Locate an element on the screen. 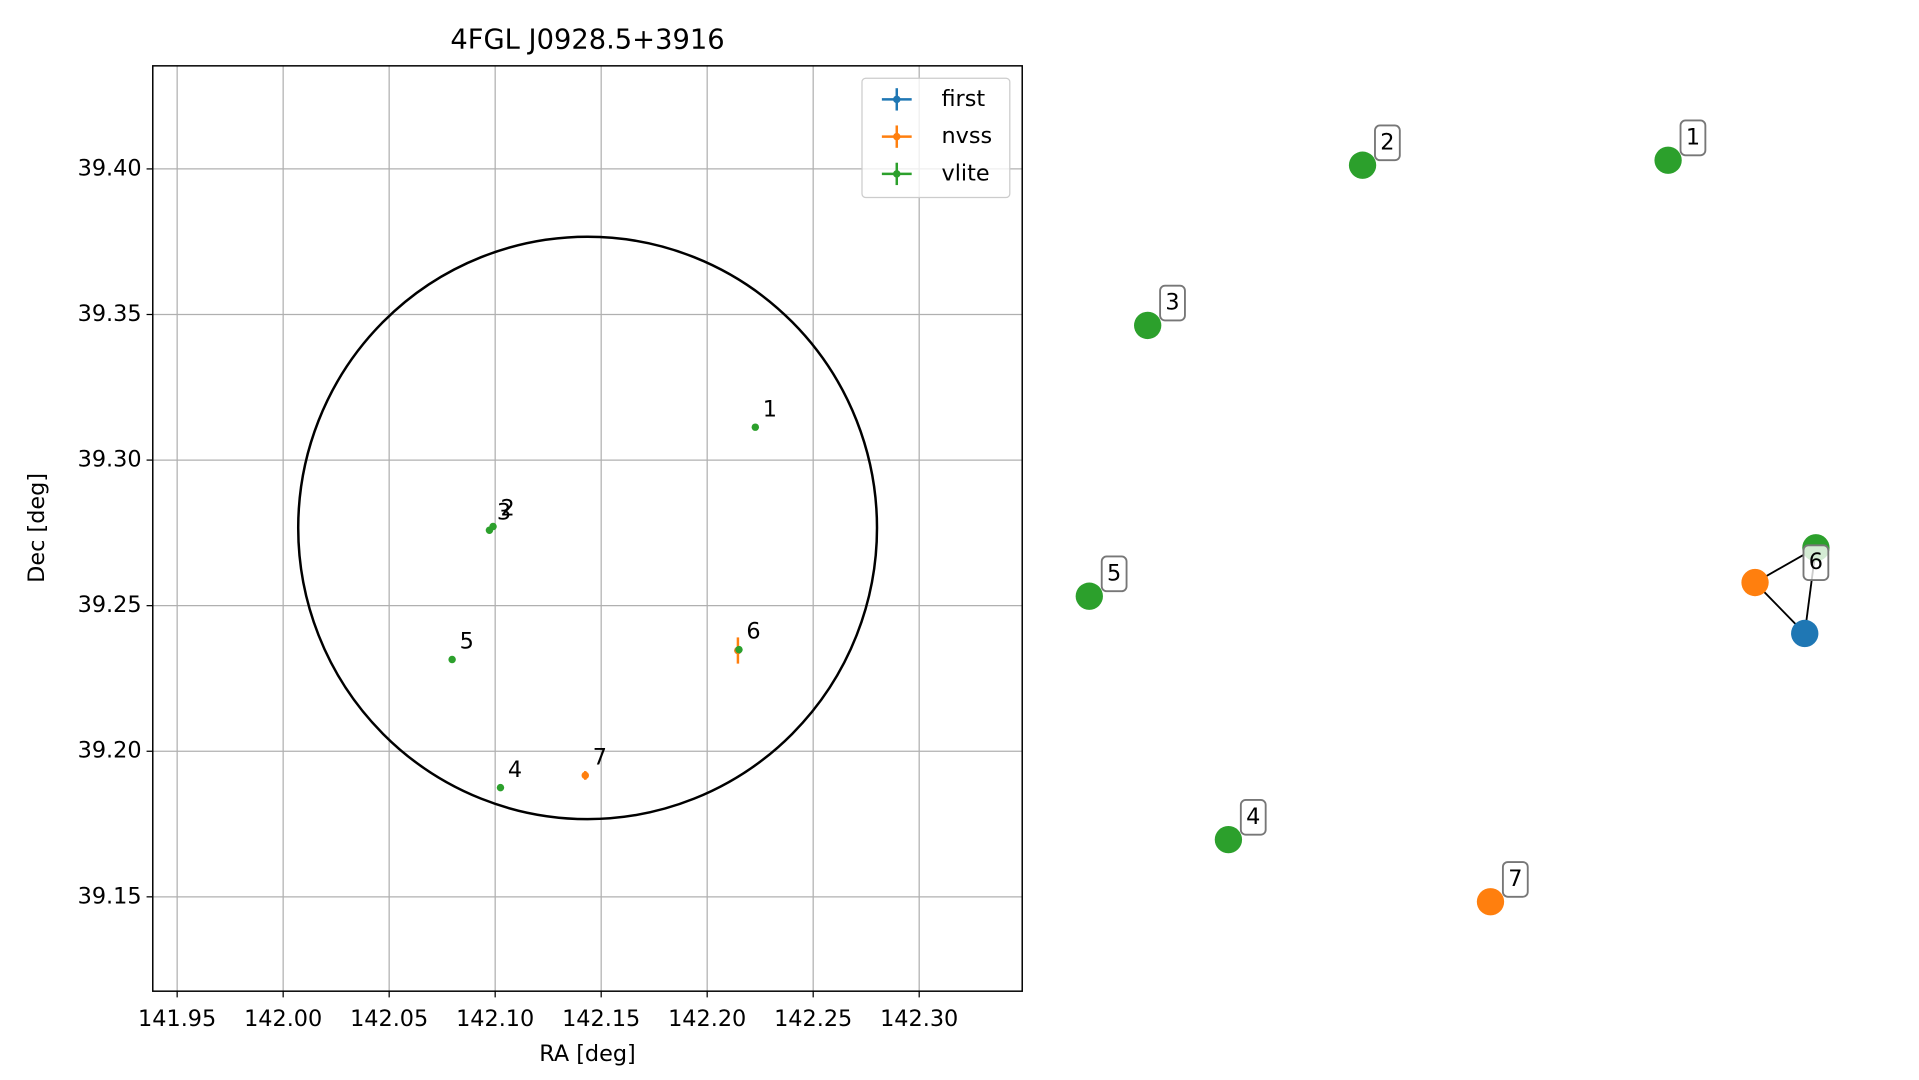 The image size is (1919, 1080). point-label: 4 is located at coordinates (515, 770).